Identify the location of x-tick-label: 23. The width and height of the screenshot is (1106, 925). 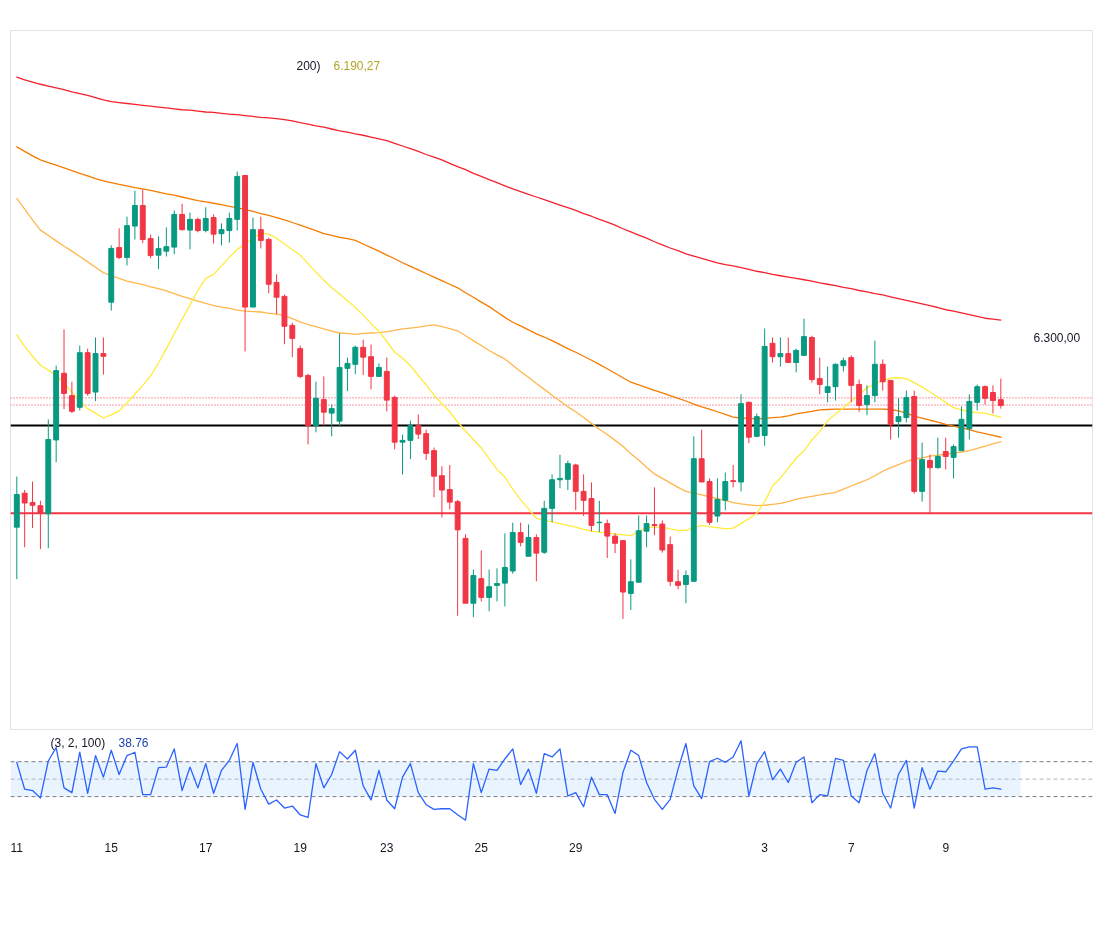
(387, 847).